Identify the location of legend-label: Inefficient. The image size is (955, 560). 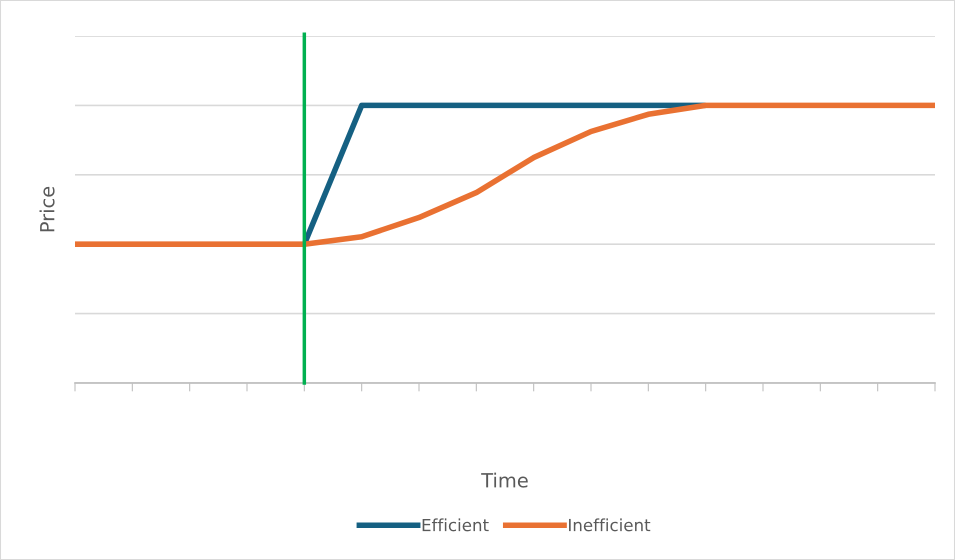
(609, 525).